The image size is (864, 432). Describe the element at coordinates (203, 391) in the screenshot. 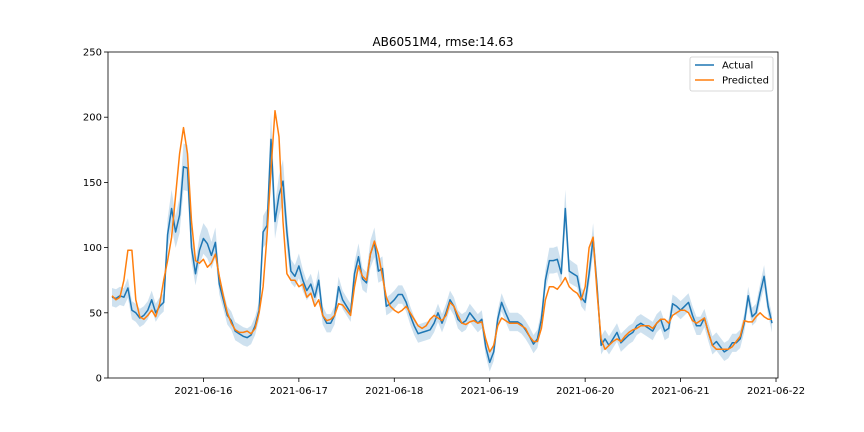

I see `x-tick-label: 2021-06-16` at that location.